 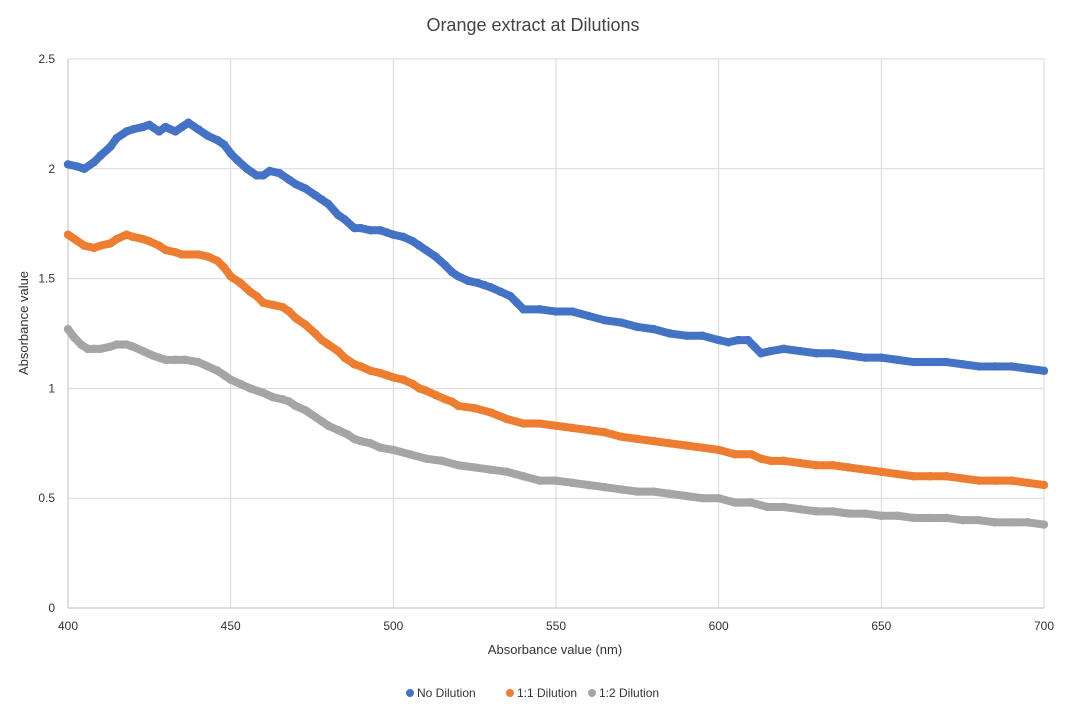 I want to click on x-tick-label: 550, so click(x=556, y=626).